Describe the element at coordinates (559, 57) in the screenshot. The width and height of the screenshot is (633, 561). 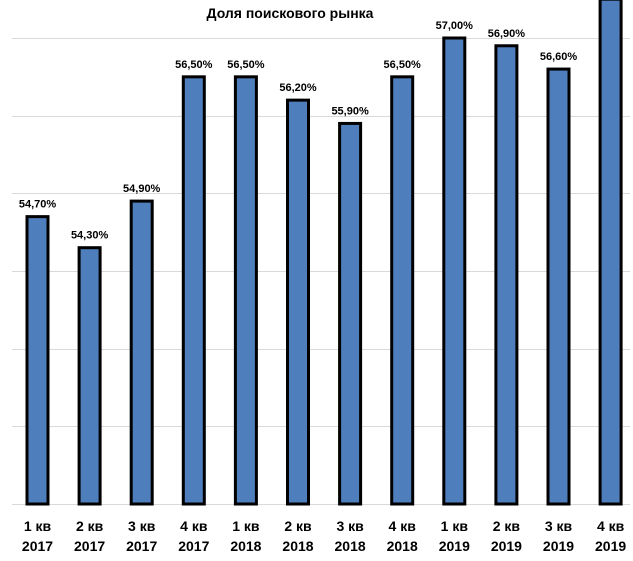
I see `data-label: 56,60%` at that location.